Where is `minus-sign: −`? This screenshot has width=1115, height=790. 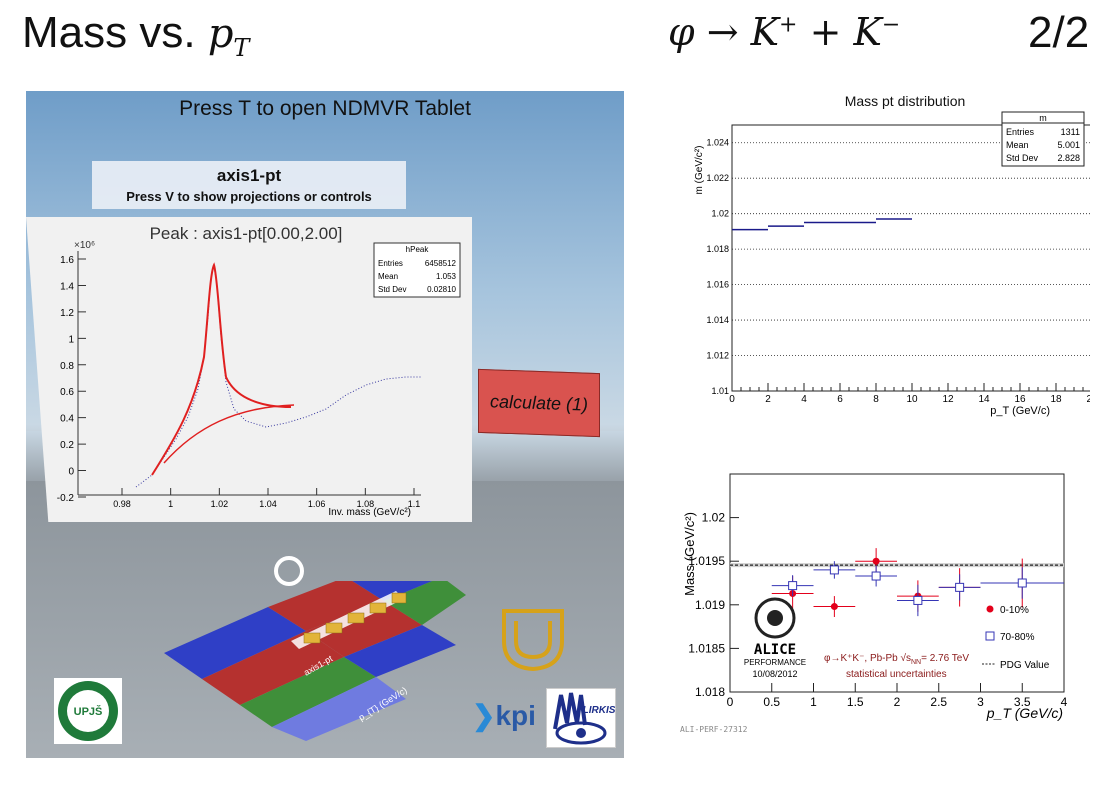
minus-sign: − is located at coordinates (891, 25).